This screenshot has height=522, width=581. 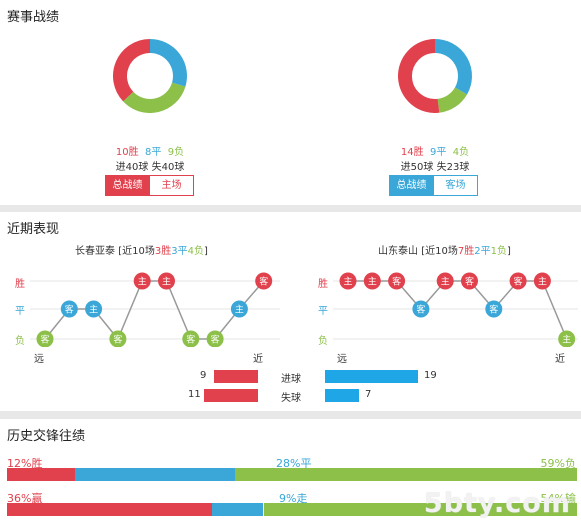 What do you see at coordinates (371, 376) in the screenshot?
I see `away-scored-bar` at bounding box center [371, 376].